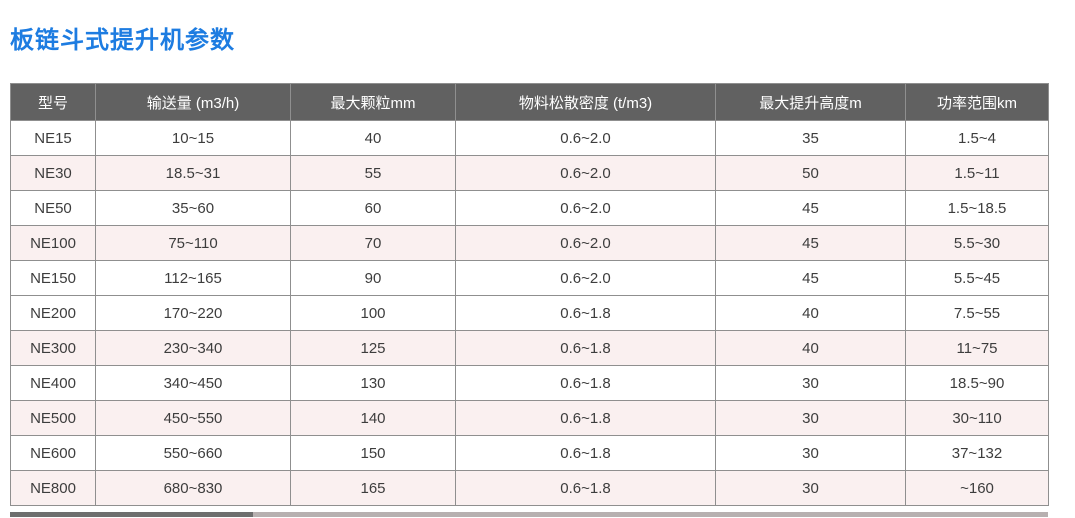 The height and width of the screenshot is (518, 1075). I want to click on table-cell-model: NE100, so click(53, 243).